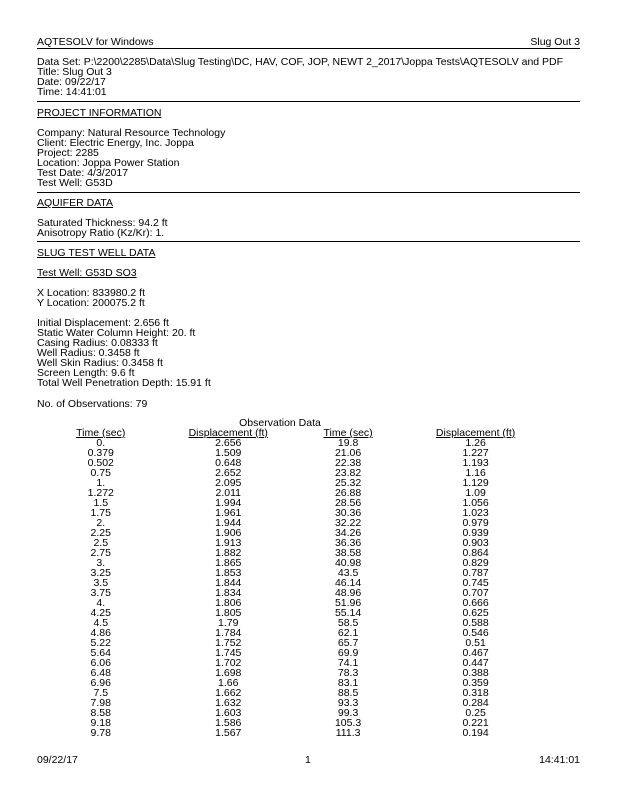 The image size is (618, 800). I want to click on table-row: 2. 1.944 32.22 0.979, so click(292, 523).